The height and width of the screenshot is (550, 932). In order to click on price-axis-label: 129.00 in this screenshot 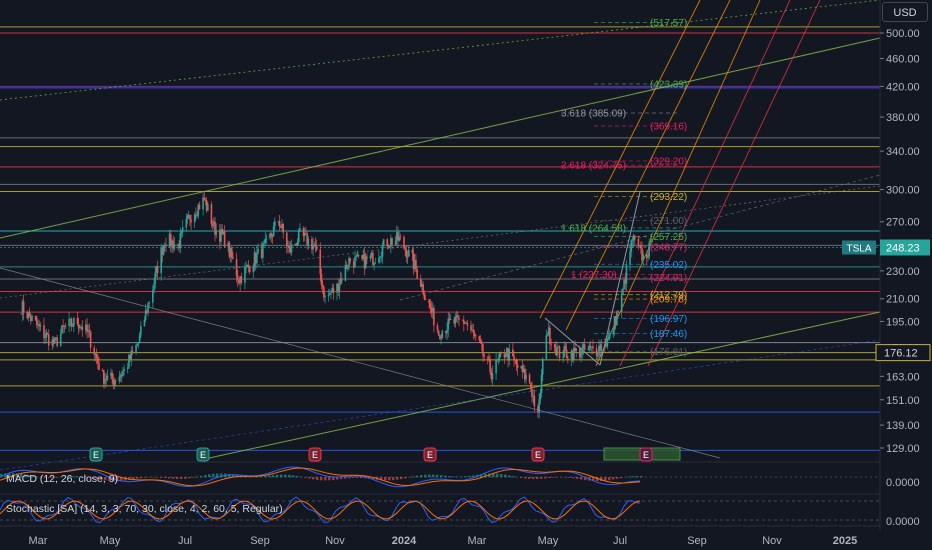, I will do `click(903, 449)`.